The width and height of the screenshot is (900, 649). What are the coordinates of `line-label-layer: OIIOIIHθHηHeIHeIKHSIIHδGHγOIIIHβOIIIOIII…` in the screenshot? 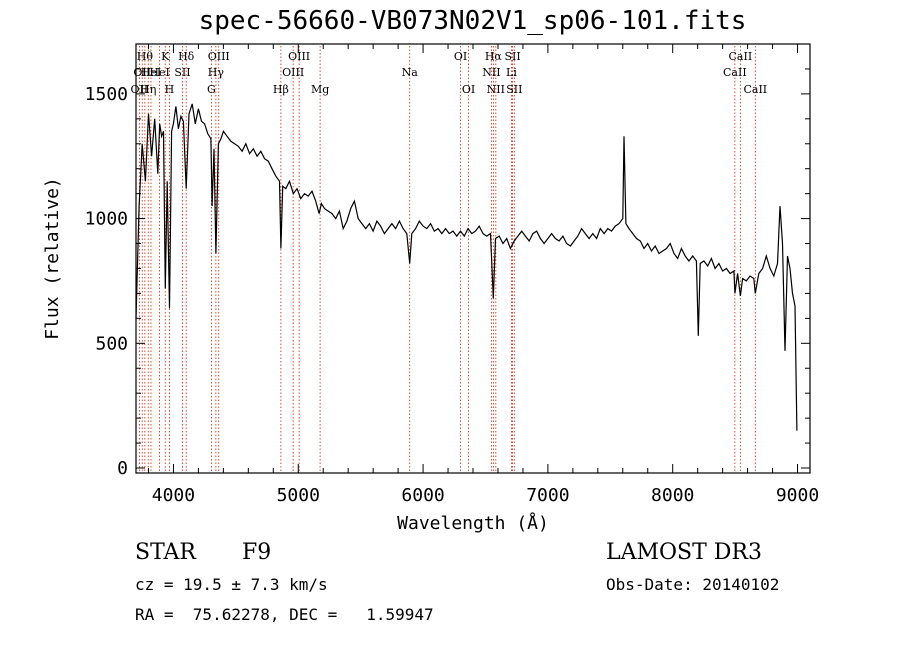 It's located at (449, 73).